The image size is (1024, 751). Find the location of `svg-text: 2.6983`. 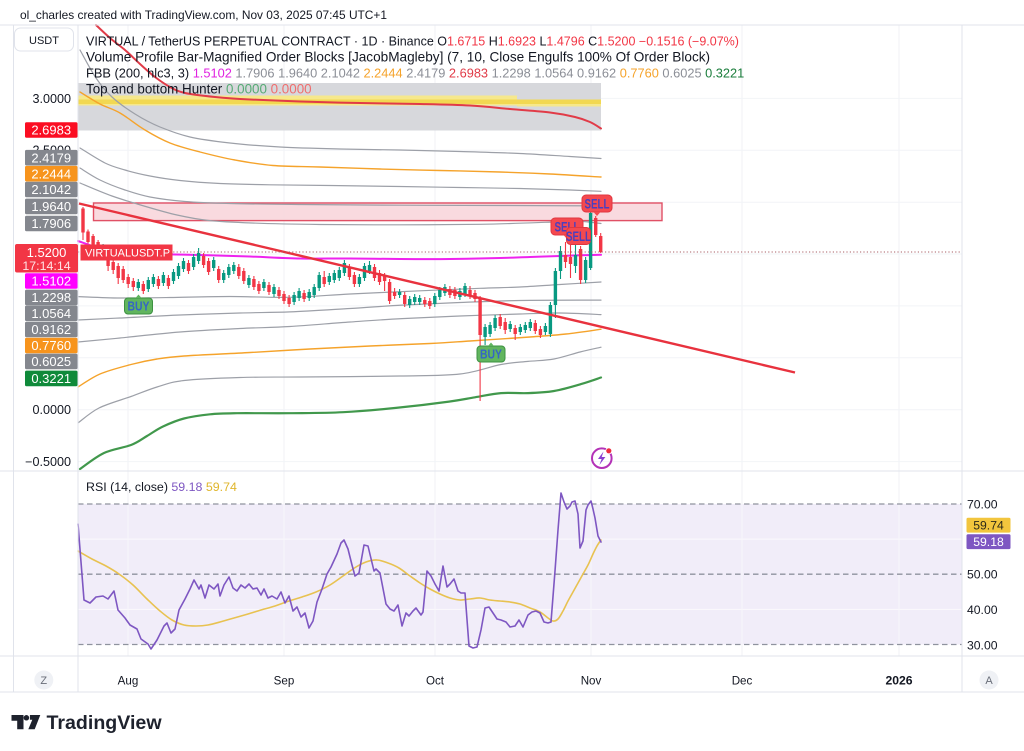

svg-text: 2.6983 is located at coordinates (51, 130).